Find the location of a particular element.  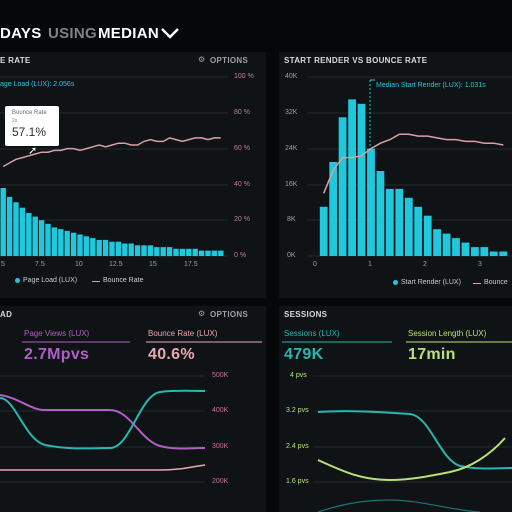

x-tick-label: 10 is located at coordinates (79, 264).